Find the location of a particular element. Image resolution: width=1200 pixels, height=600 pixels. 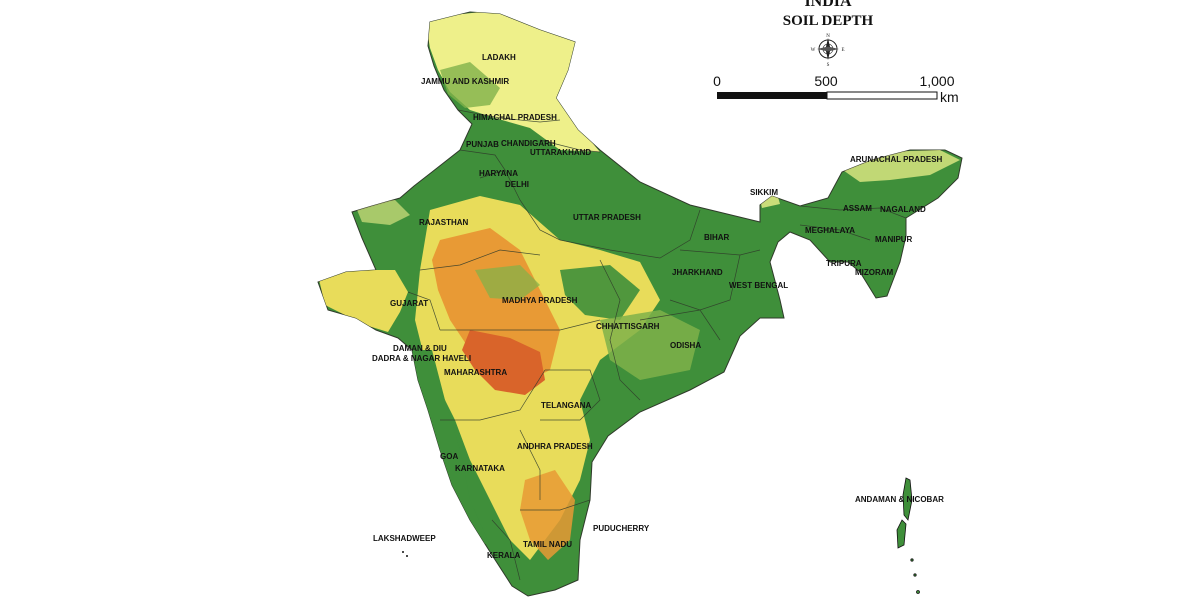

label-jammu-kashmir: JAMMU AND KASHMIR is located at coordinates (465, 81).